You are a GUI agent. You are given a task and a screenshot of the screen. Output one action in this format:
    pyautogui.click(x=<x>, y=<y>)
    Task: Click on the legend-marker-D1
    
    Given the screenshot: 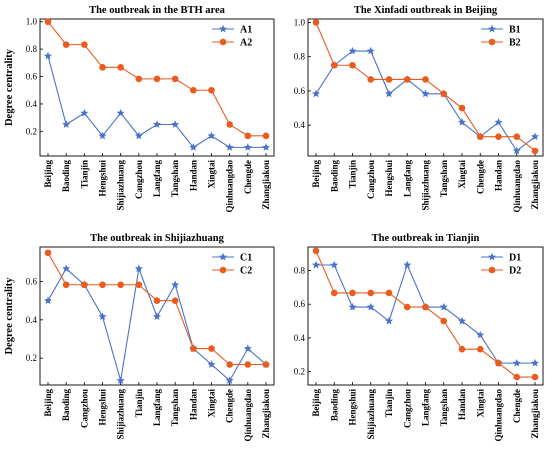 What is the action you would take?
    pyautogui.click(x=492, y=256)
    